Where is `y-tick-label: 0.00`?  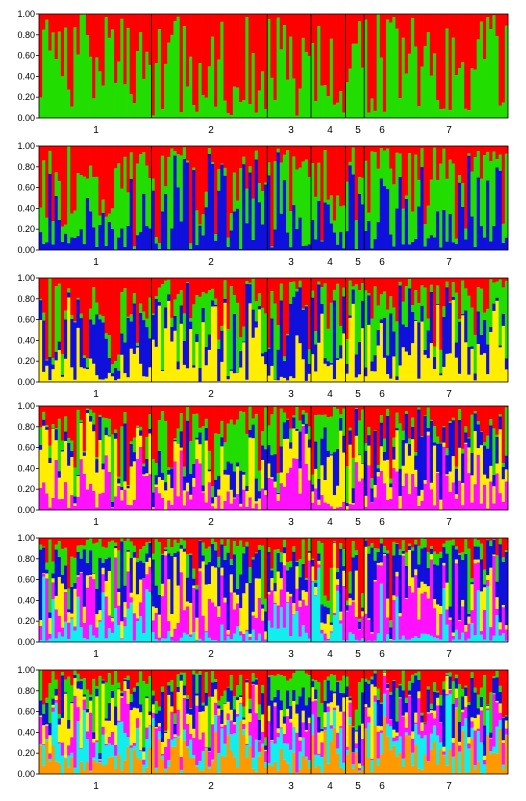
y-tick-label: 0.00 is located at coordinates (26, 118).